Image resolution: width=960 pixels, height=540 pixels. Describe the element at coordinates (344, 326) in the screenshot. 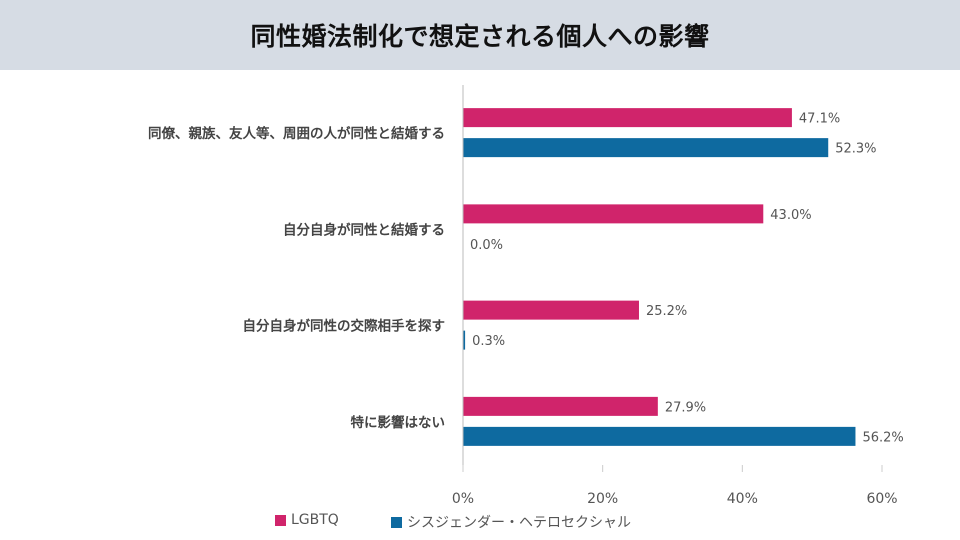

I see `category-label: 自分自身が同性の交際相手を探す` at that location.